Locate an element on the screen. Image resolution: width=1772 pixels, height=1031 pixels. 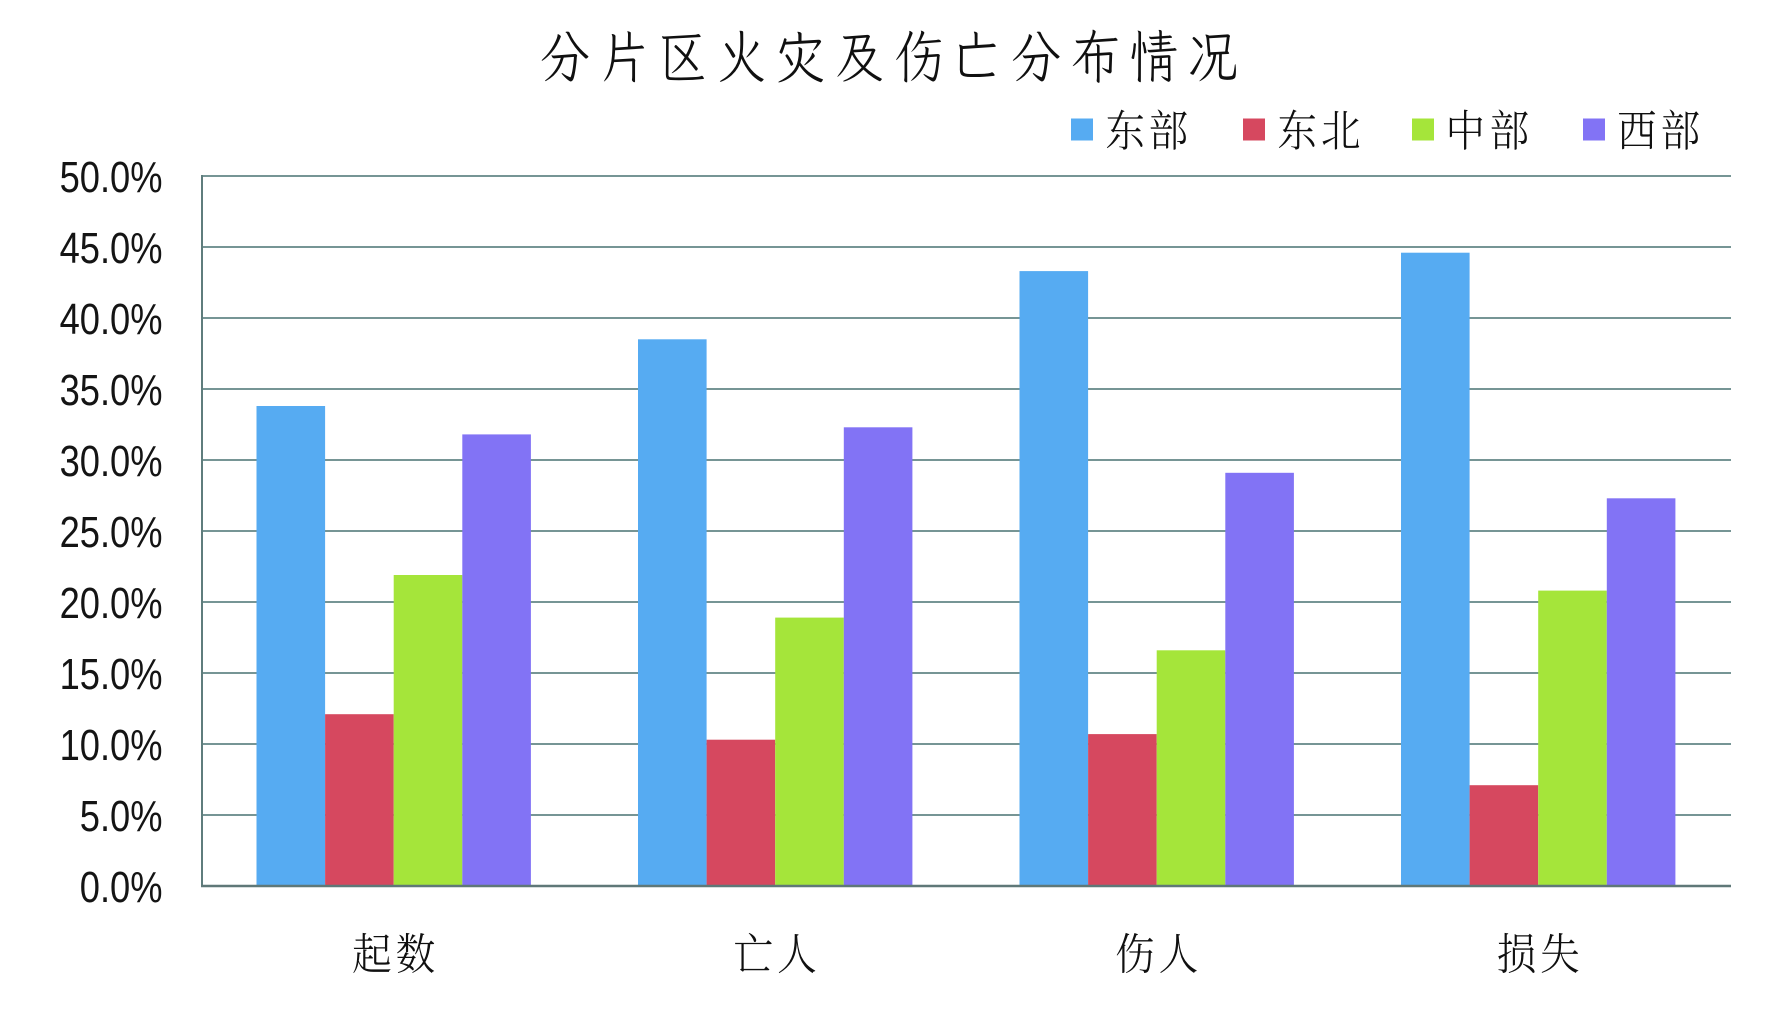
svg-text: 40.0% is located at coordinates (111, 319).